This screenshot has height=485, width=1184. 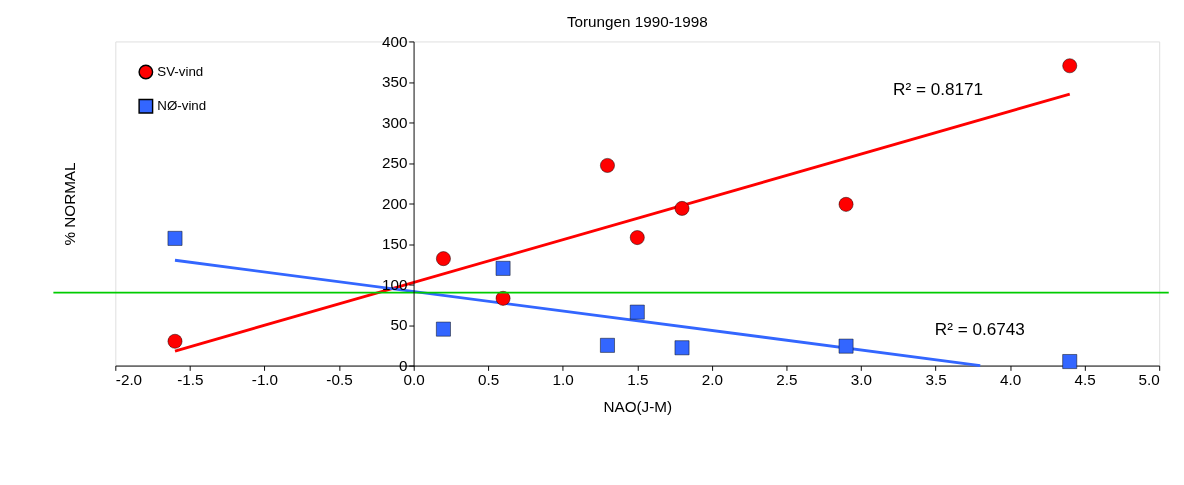 What do you see at coordinates (936, 380) in the screenshot?
I see `x-tick-label: 3.5` at bounding box center [936, 380].